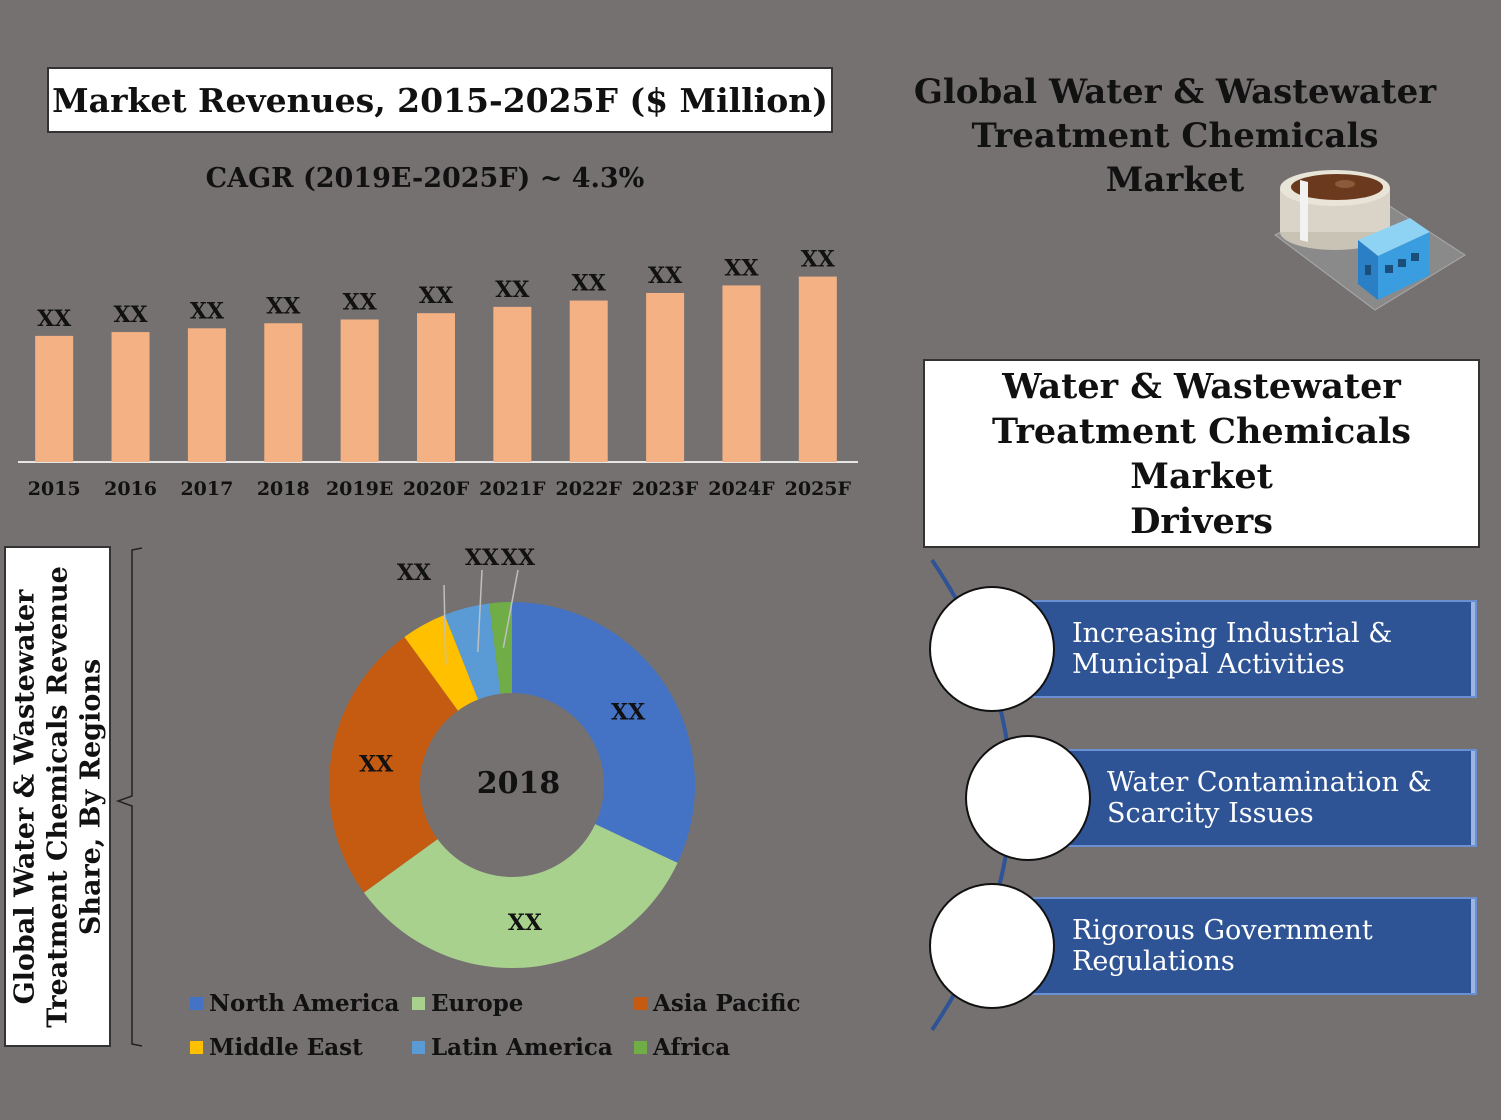 The width and height of the screenshot is (1501, 1120). What do you see at coordinates (283, 392) in the screenshot?
I see `bar-2018` at bounding box center [283, 392].